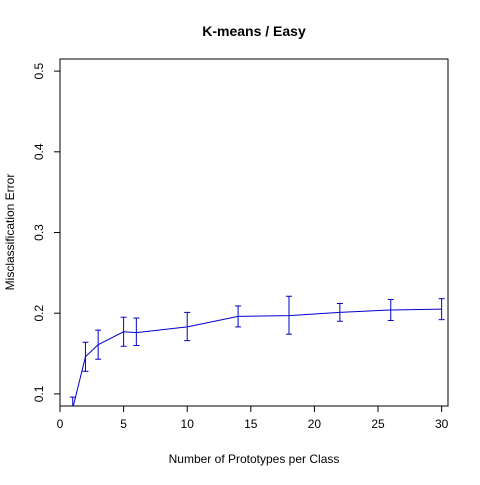 The width and height of the screenshot is (480, 485). Describe the element at coordinates (251, 424) in the screenshot. I see `x-tick-label: 15` at that location.